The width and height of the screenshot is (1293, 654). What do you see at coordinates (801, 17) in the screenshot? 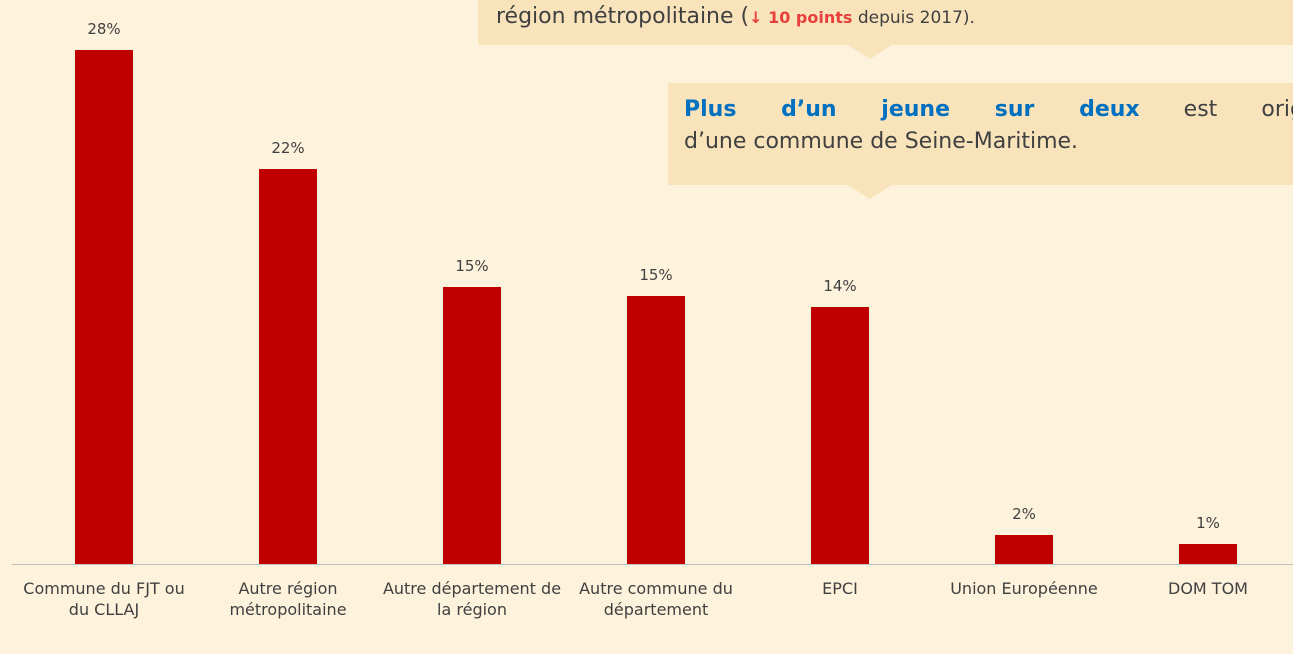
I see `callout-highlight: ↓ 10 points` at bounding box center [801, 17].